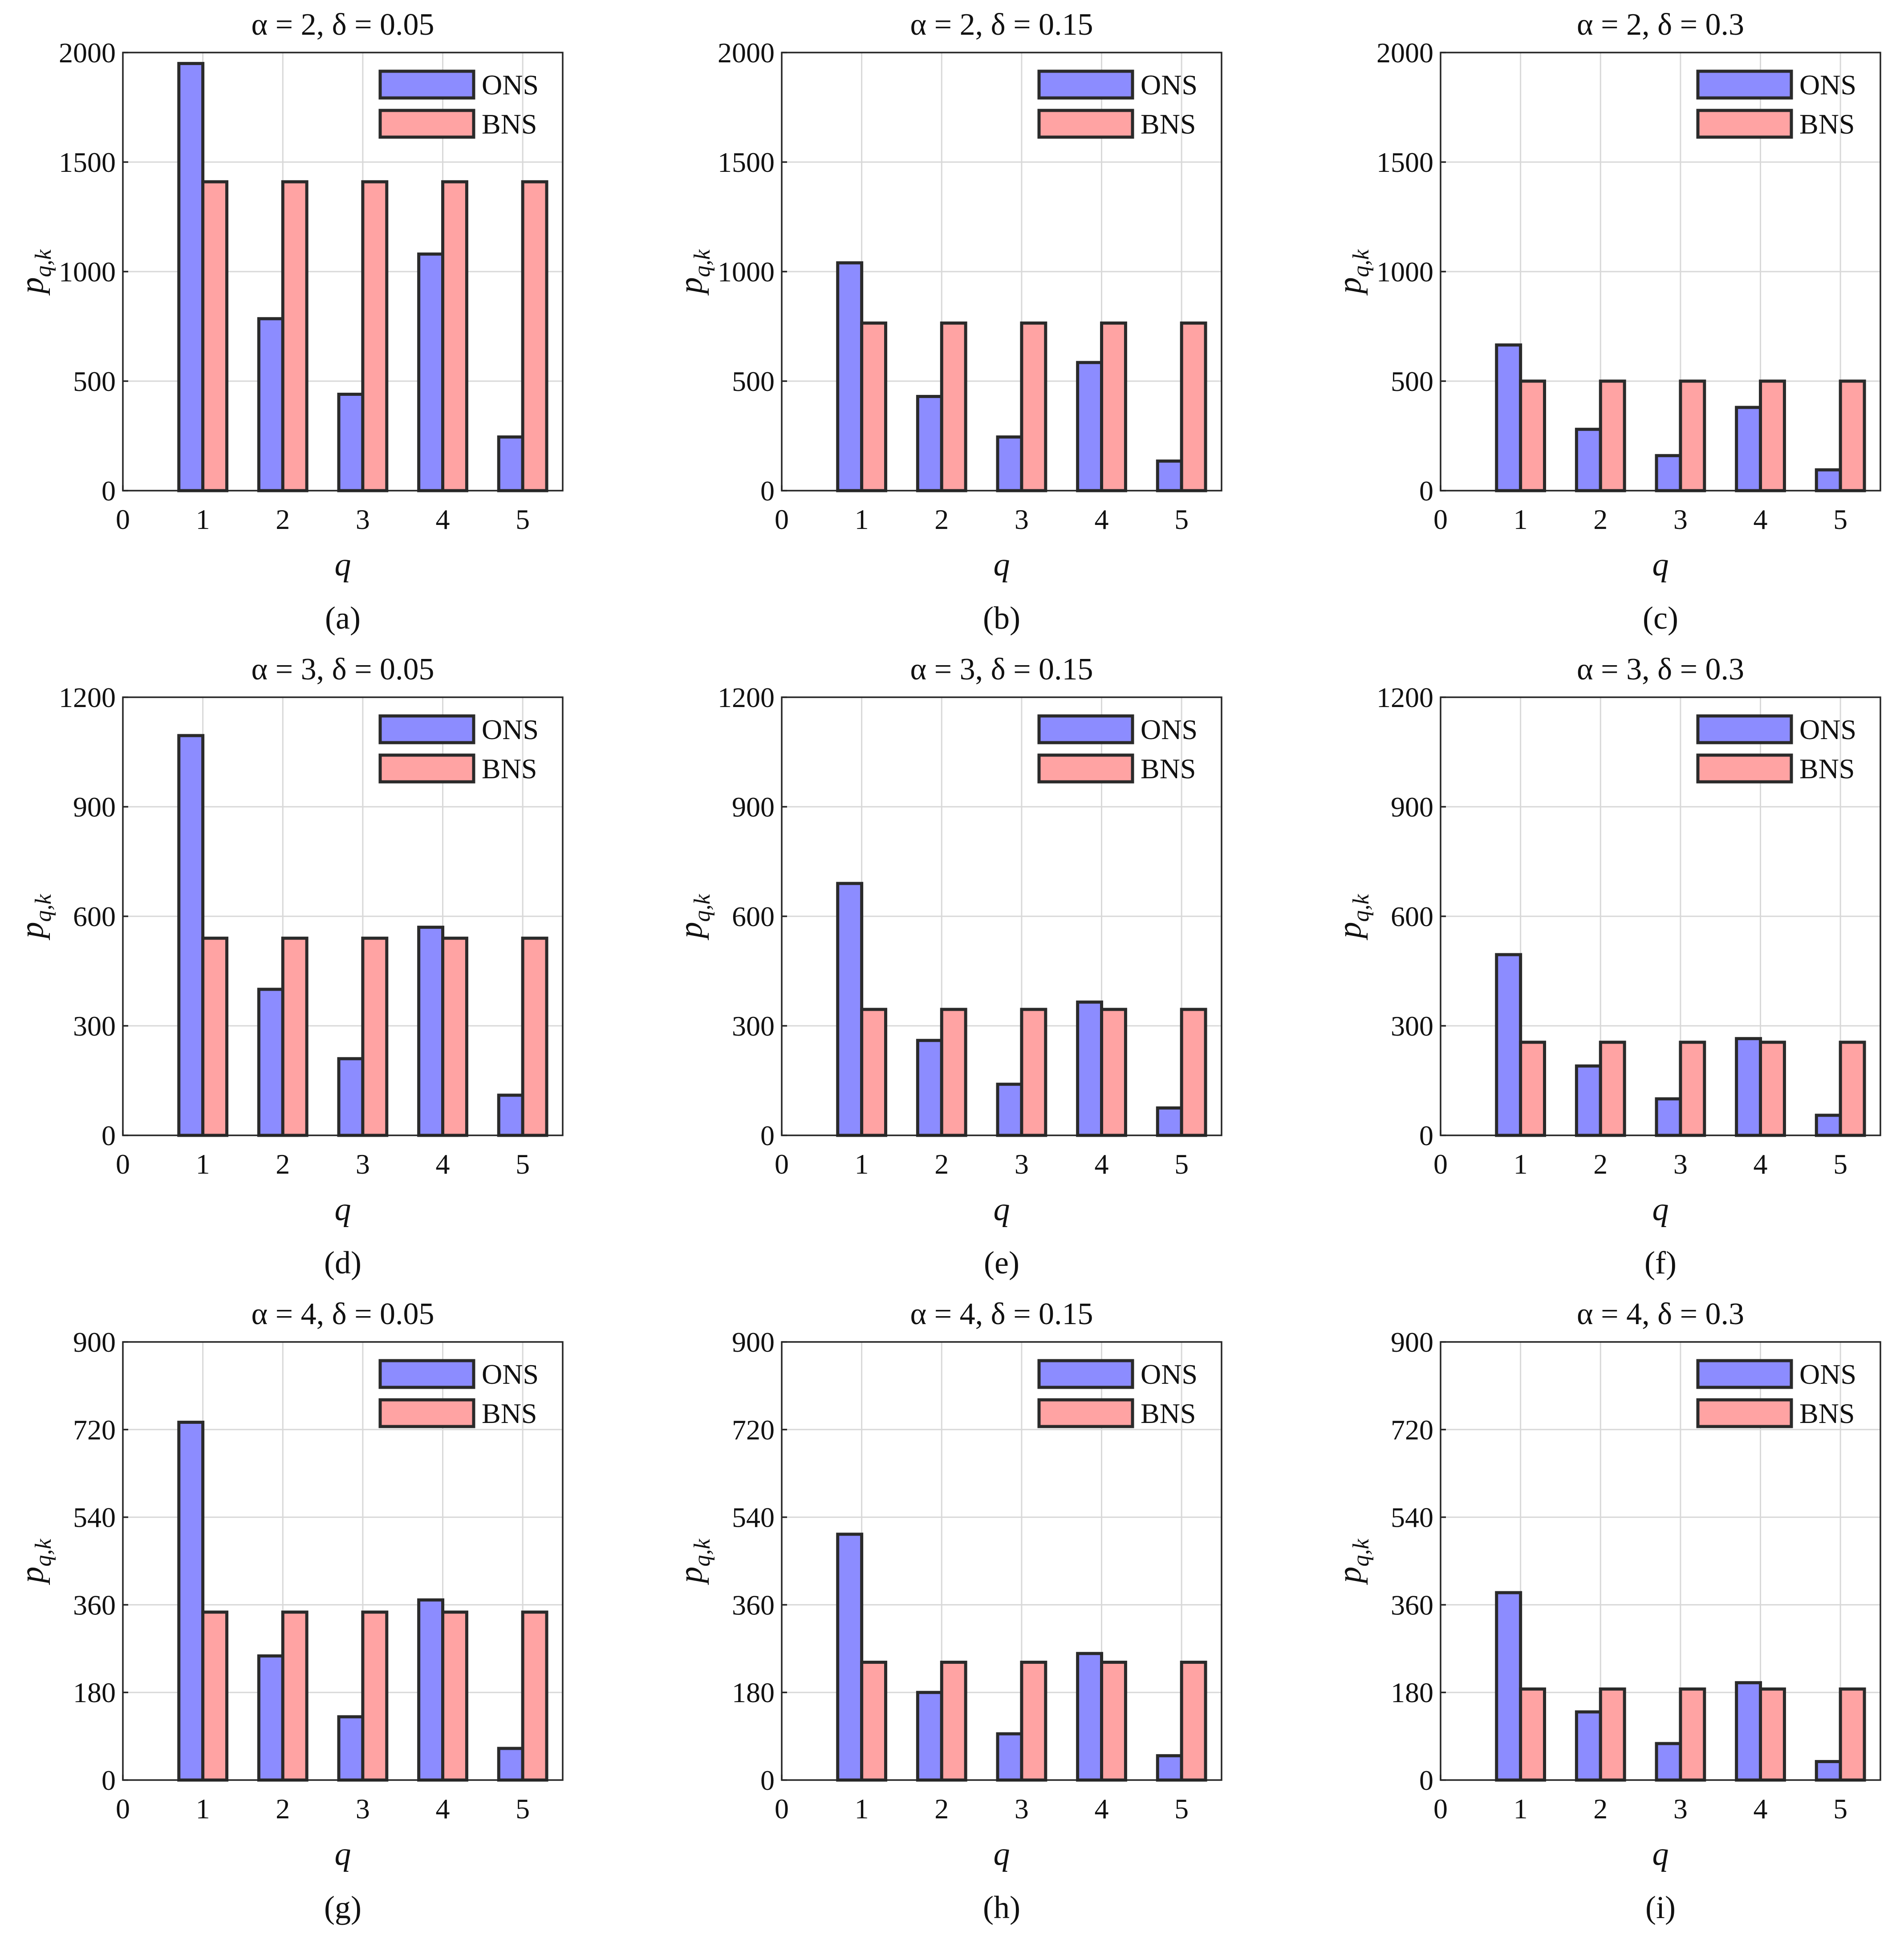  Describe the element at coordinates (343, 618) in the screenshot. I see `panel-caption: (a)` at that location.